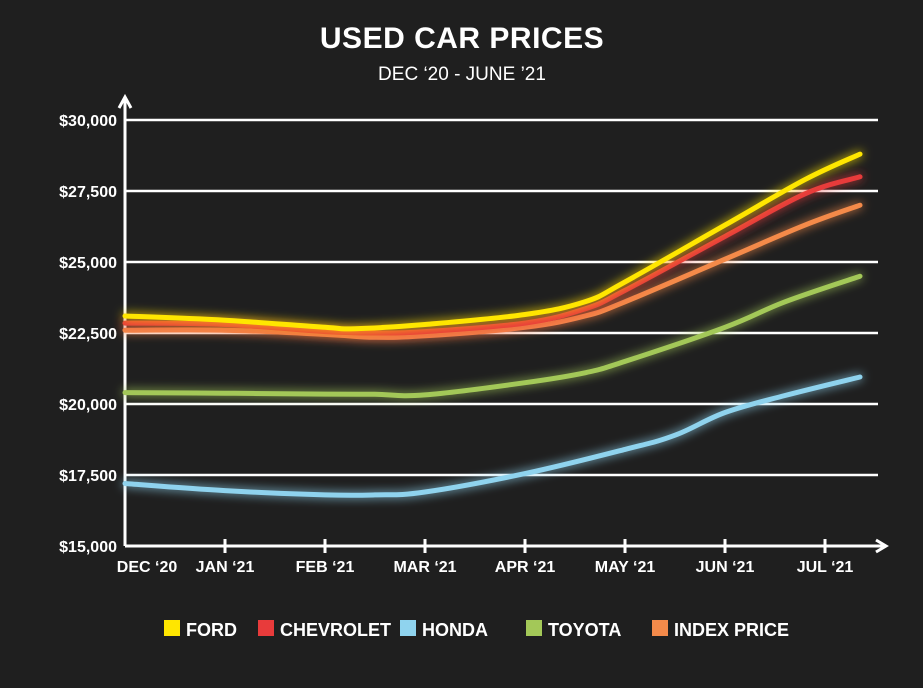 The height and width of the screenshot is (688, 923). I want to click on legend: FORD CHEVROLET HONDA TOYOTA INDEX PRICE, so click(476, 630).